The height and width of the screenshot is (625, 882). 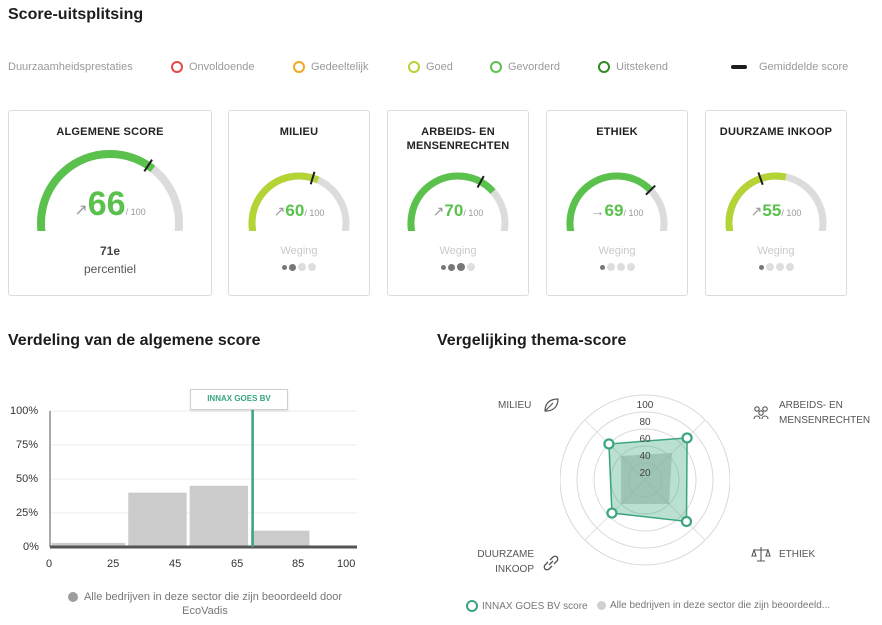 I want to click on leaf-icon, so click(x=551, y=405).